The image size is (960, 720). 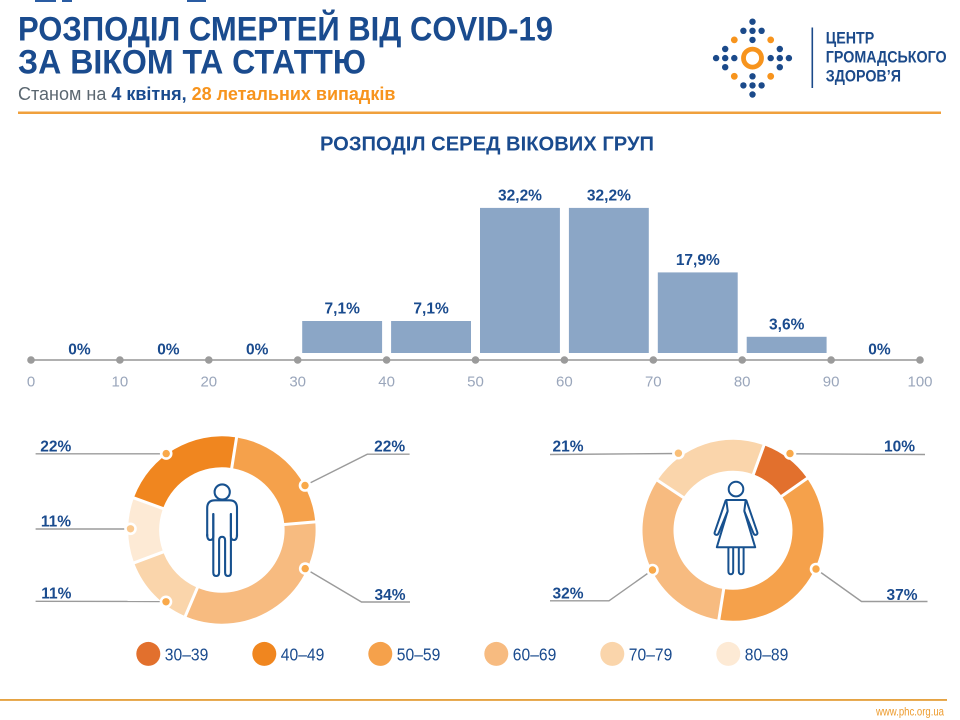 I want to click on svg-text: 0, so click(x=31, y=381).